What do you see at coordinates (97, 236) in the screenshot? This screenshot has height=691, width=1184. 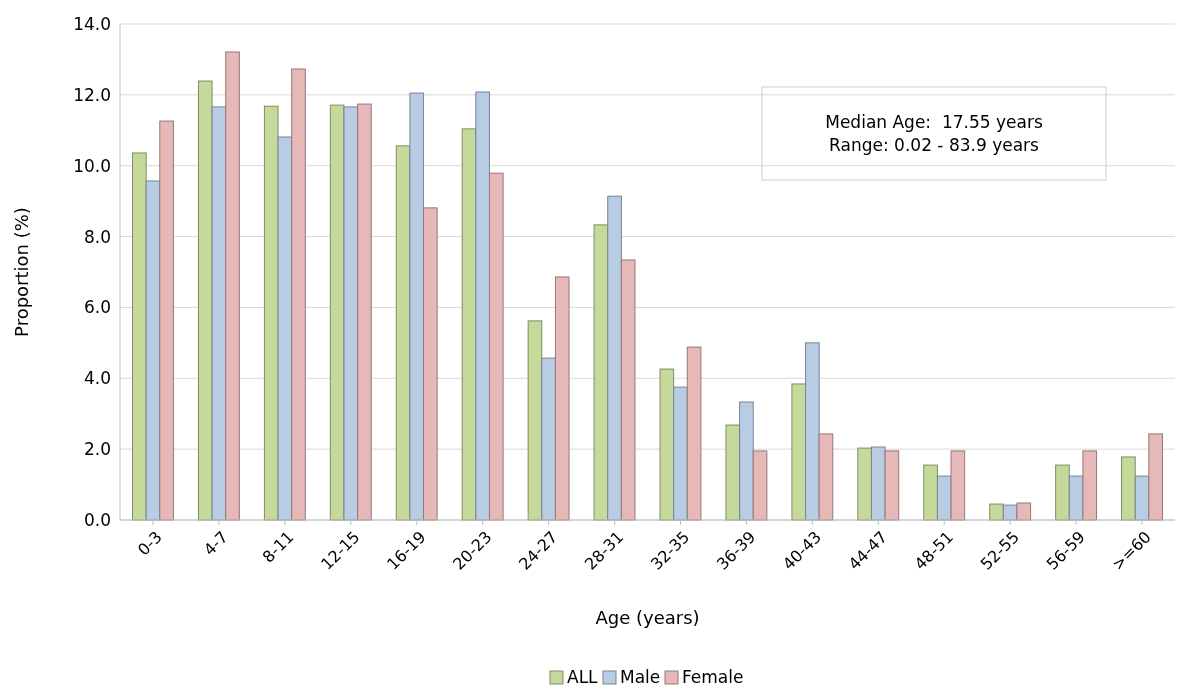 I see `y-tick-label: 8.0` at bounding box center [97, 236].